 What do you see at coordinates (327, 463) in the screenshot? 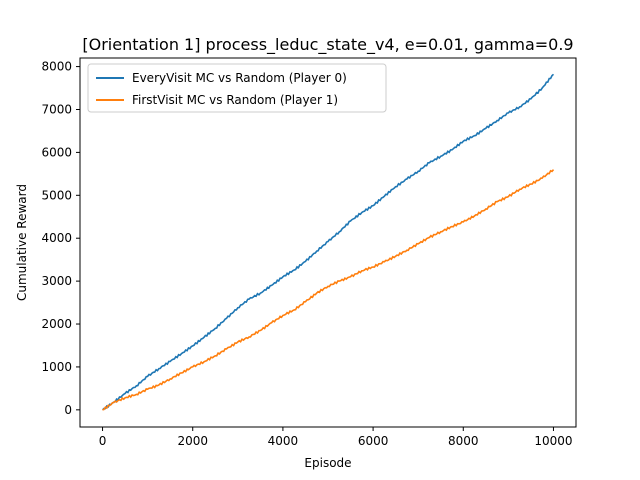
I see `x-axis-label: Episode` at bounding box center [327, 463].